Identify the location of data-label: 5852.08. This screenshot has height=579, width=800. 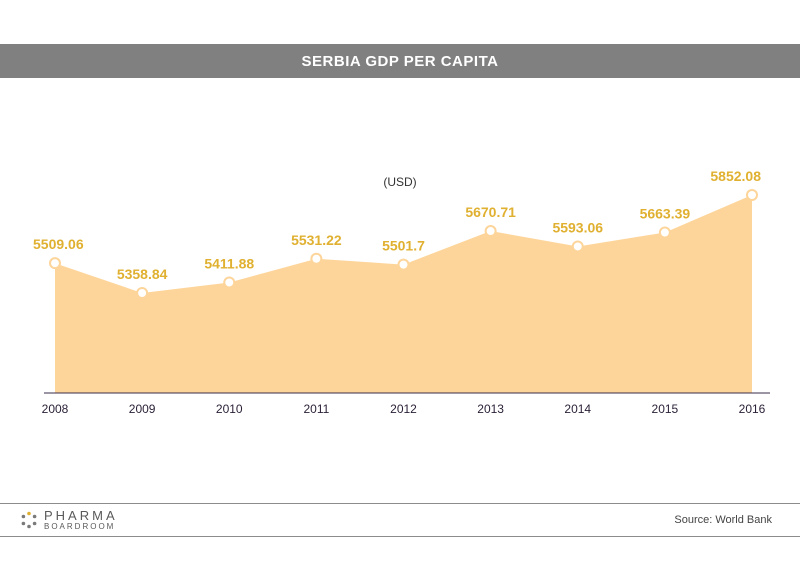
(735, 176).